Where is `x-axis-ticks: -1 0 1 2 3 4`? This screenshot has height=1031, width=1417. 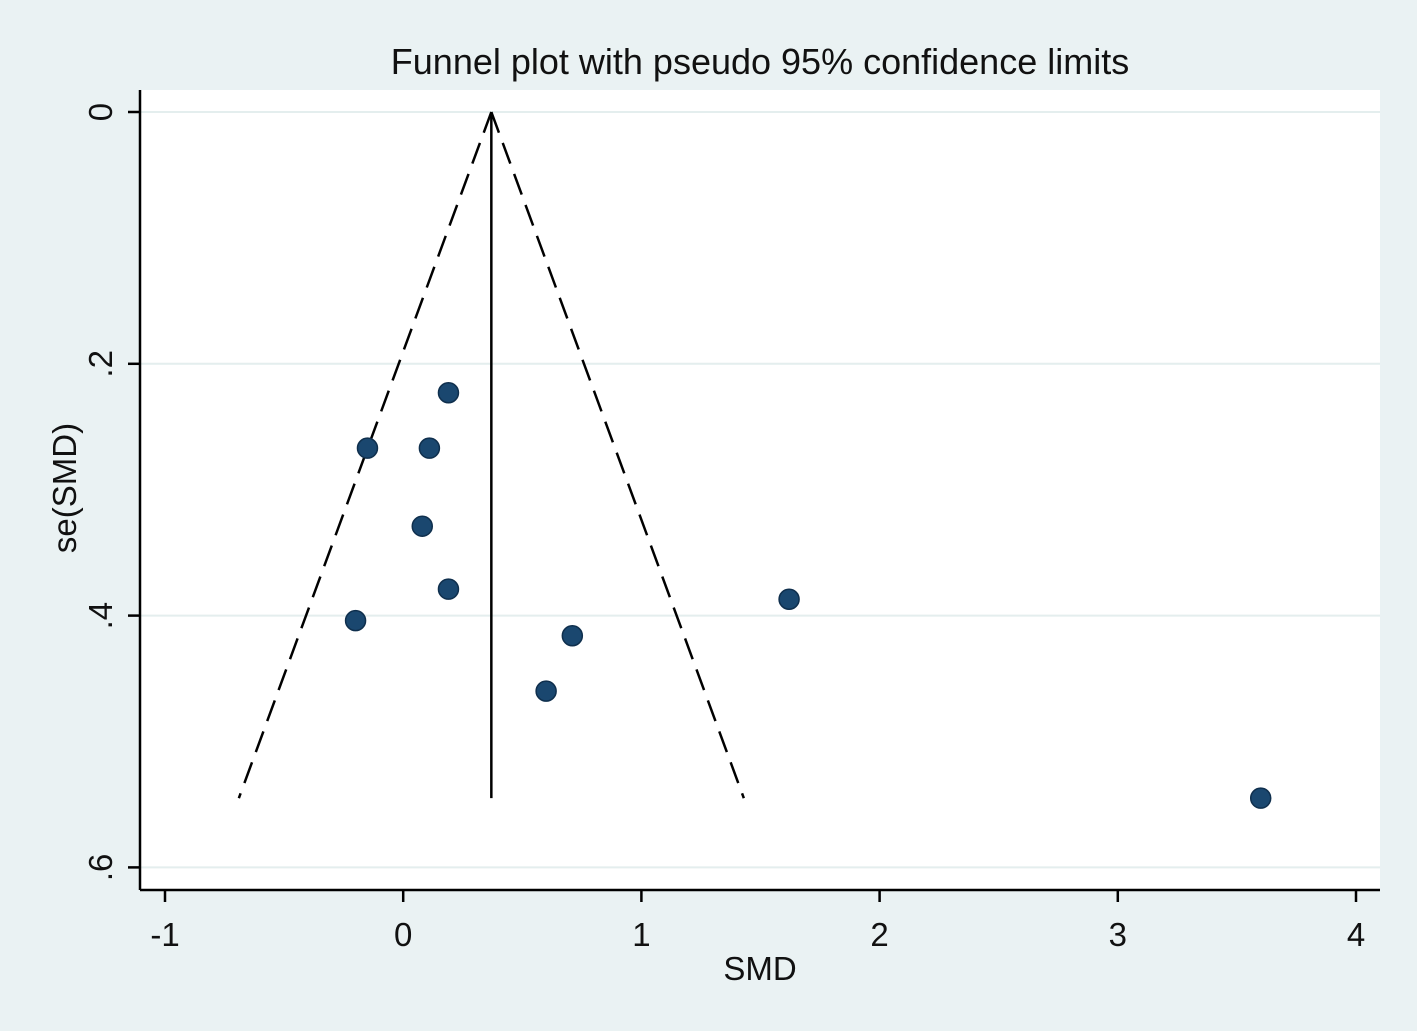 x-axis-ticks: -1 0 1 2 3 4 is located at coordinates (757, 921).